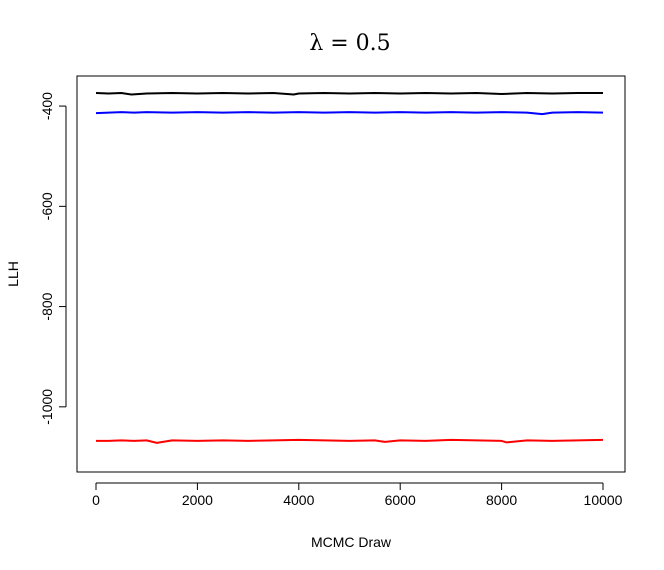  I want to click on x-tick-label: 6000, so click(400, 500).